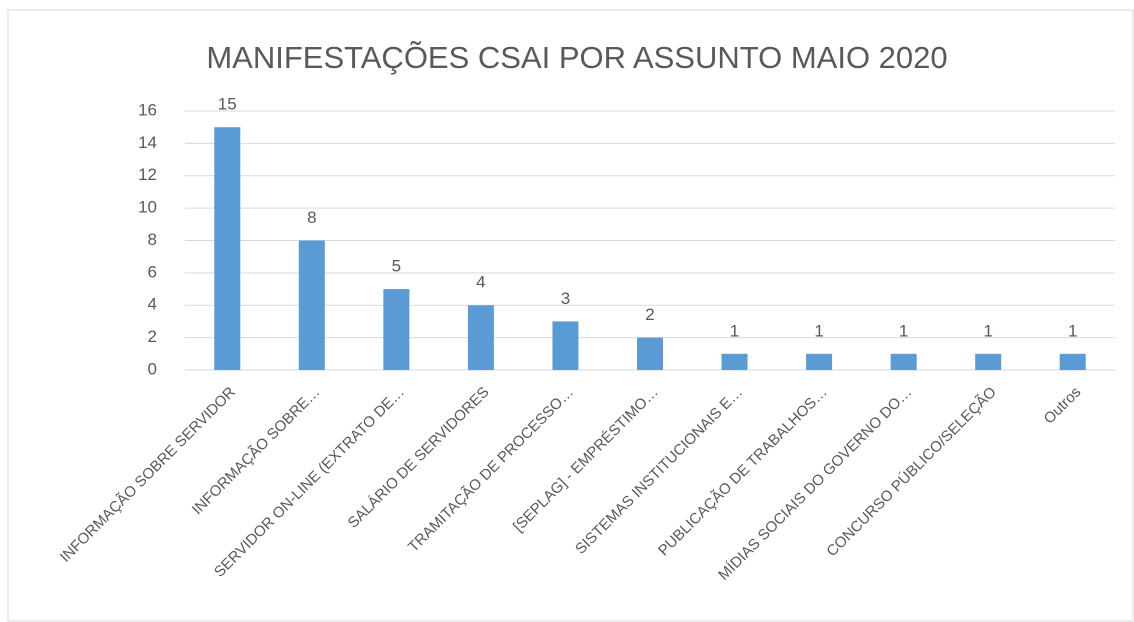 The image size is (1134, 622). What do you see at coordinates (152, 239) in the screenshot?
I see `y-tick-label: 8` at bounding box center [152, 239].